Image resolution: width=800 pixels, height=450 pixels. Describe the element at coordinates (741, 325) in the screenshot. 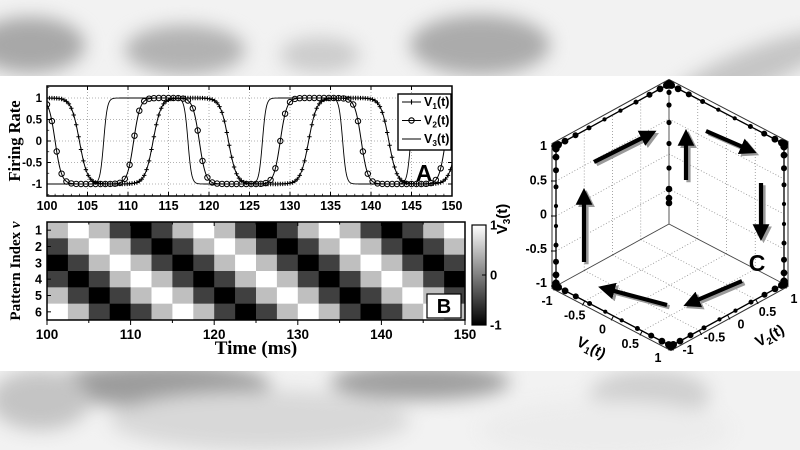

I see `v2-tick-label: 0` at that location.